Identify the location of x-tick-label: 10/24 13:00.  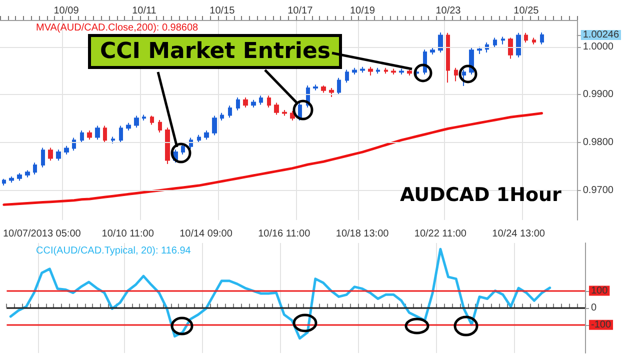
(519, 234).